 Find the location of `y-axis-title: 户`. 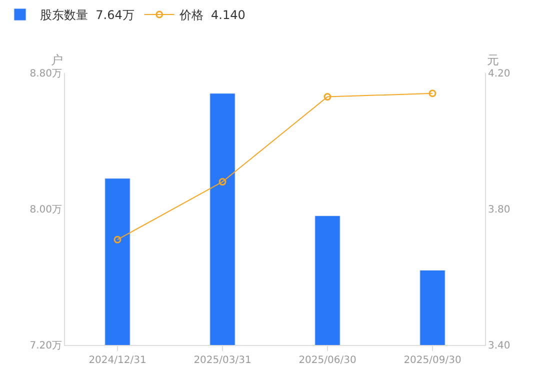

y-axis-title: 户 is located at coordinates (57, 60).